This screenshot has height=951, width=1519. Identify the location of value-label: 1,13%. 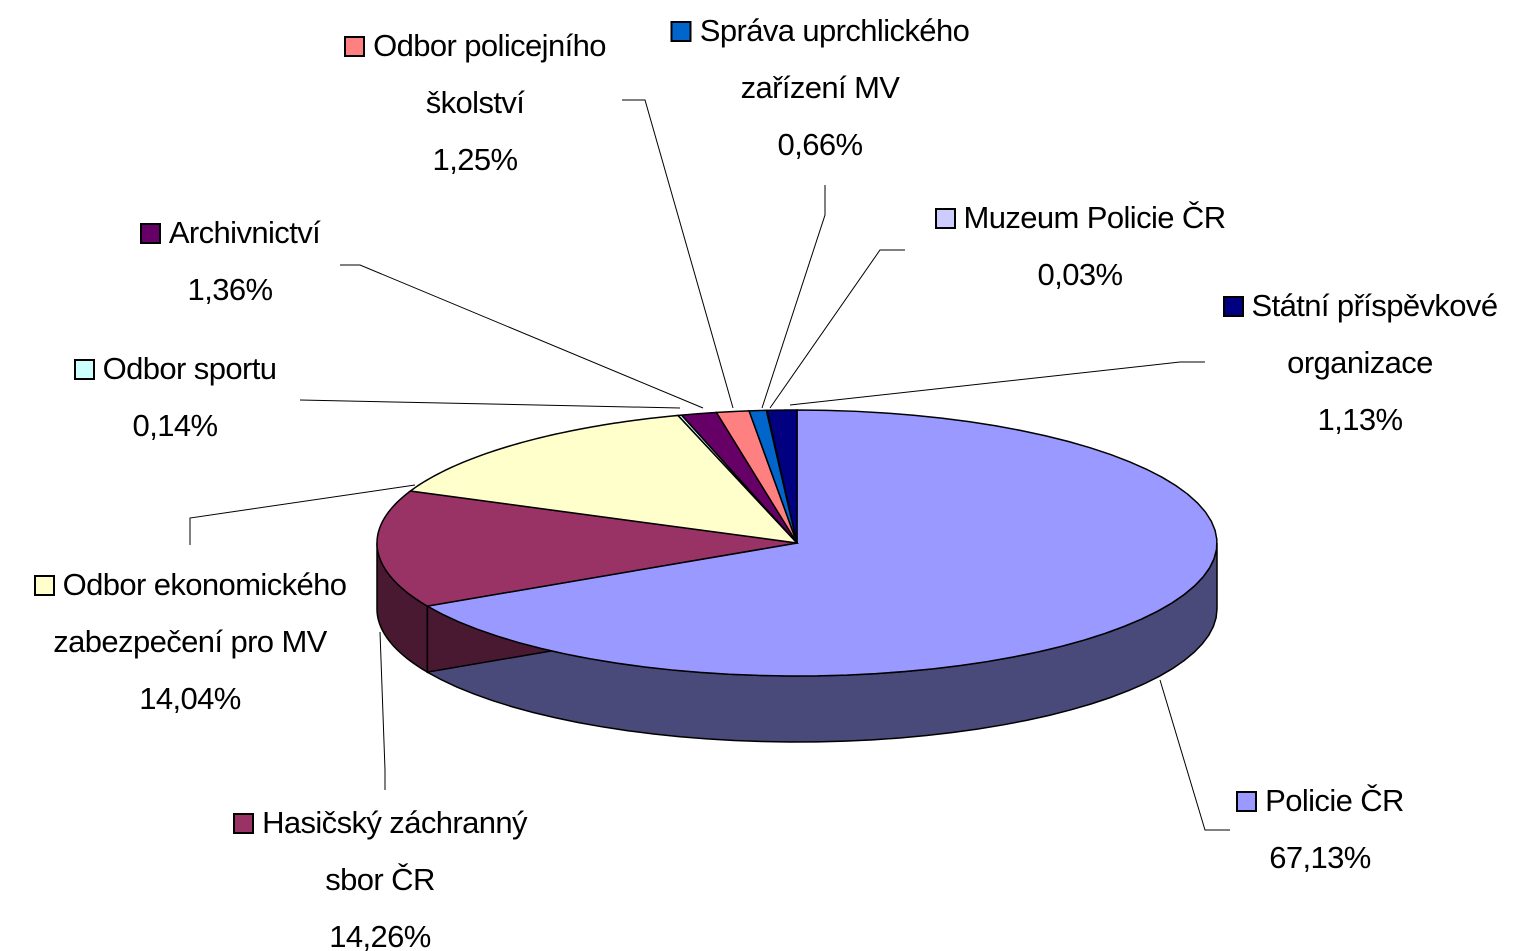
(1360, 419).